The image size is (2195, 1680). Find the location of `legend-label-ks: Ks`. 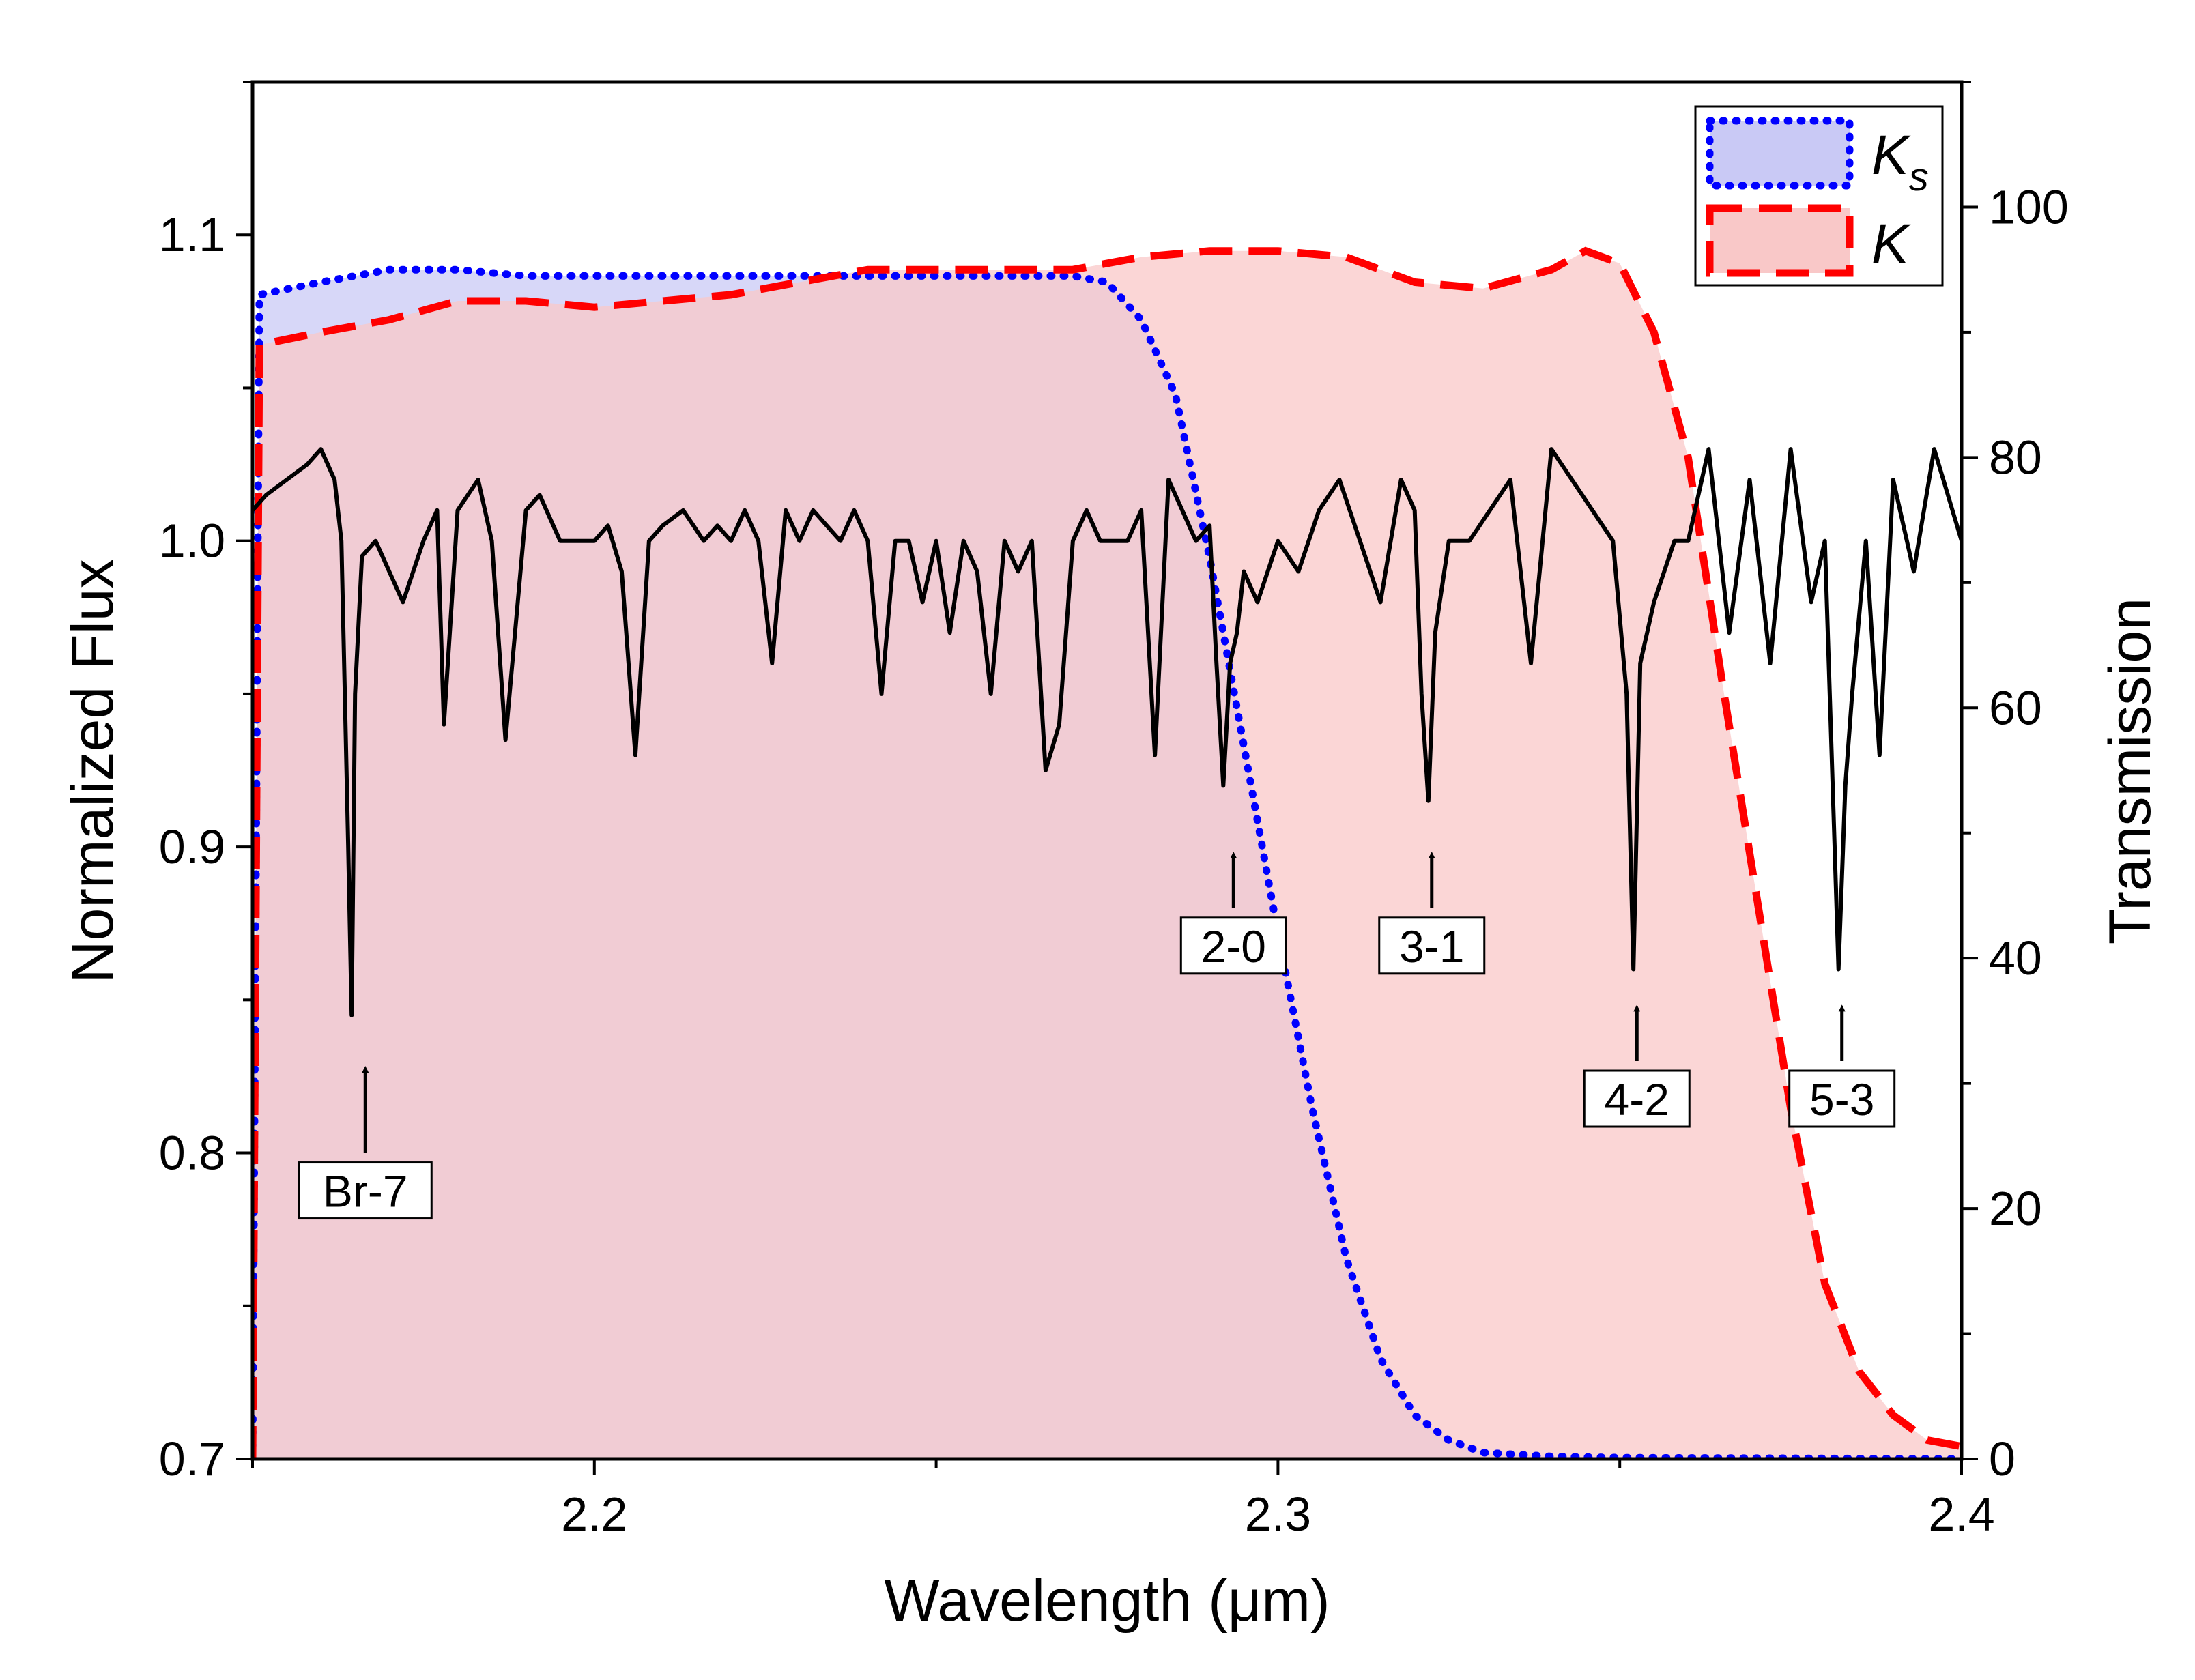

legend-label-ks: Ks is located at coordinates (1900, 161).